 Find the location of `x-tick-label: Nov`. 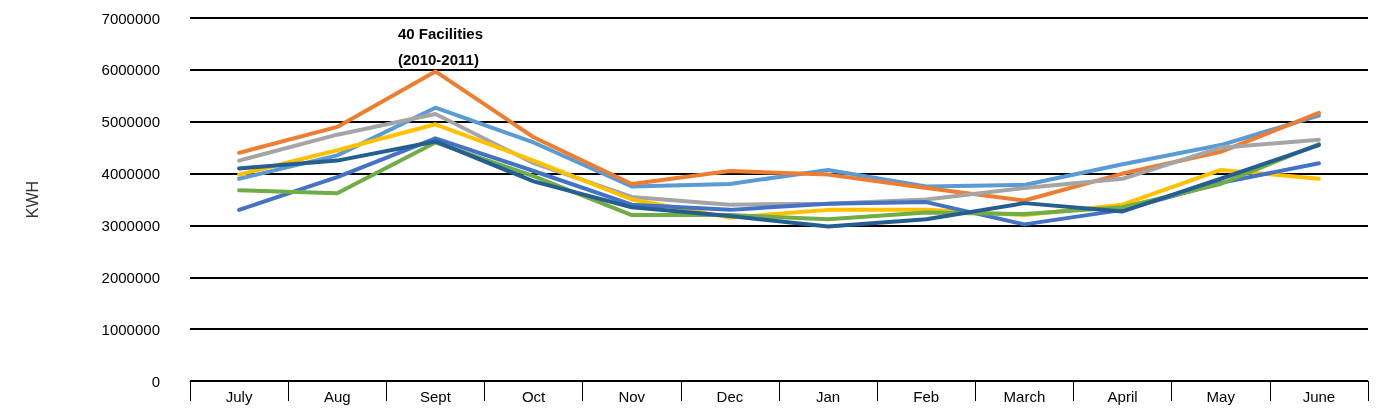

x-tick-label: Nov is located at coordinates (632, 396).